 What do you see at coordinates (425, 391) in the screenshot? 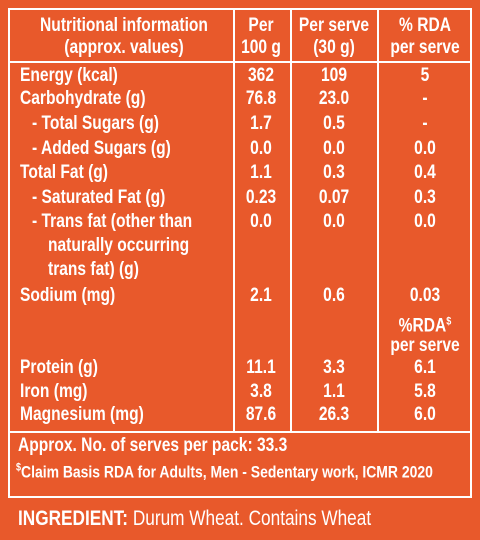
I see `cell-value: 5.8` at bounding box center [425, 391].